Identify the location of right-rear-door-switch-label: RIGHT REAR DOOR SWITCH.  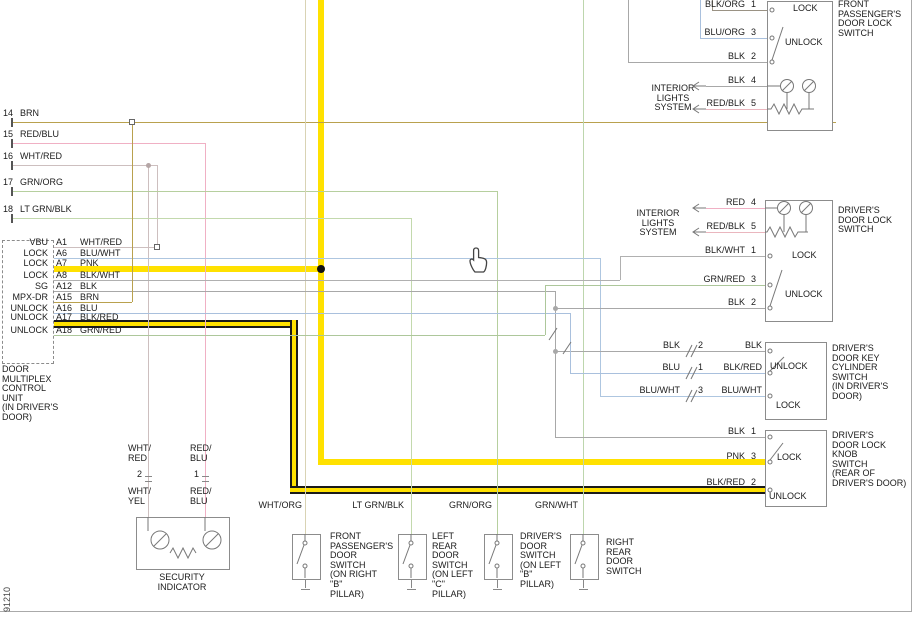
(624, 556).